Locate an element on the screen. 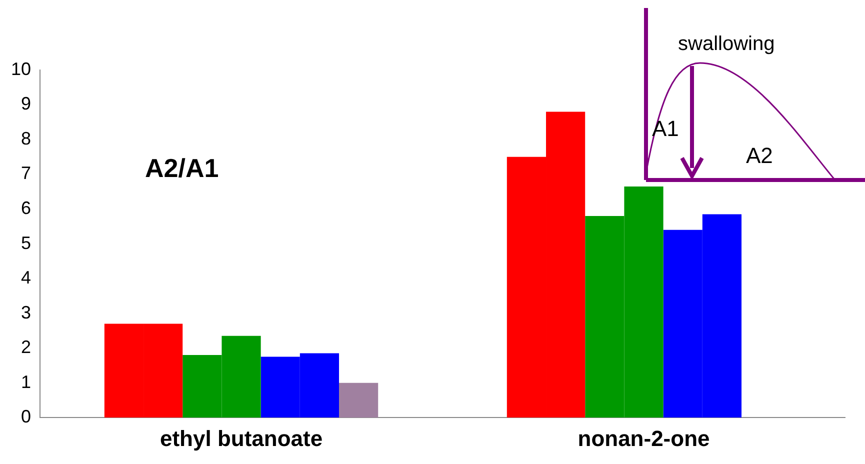  bar is located at coordinates (358, 400).